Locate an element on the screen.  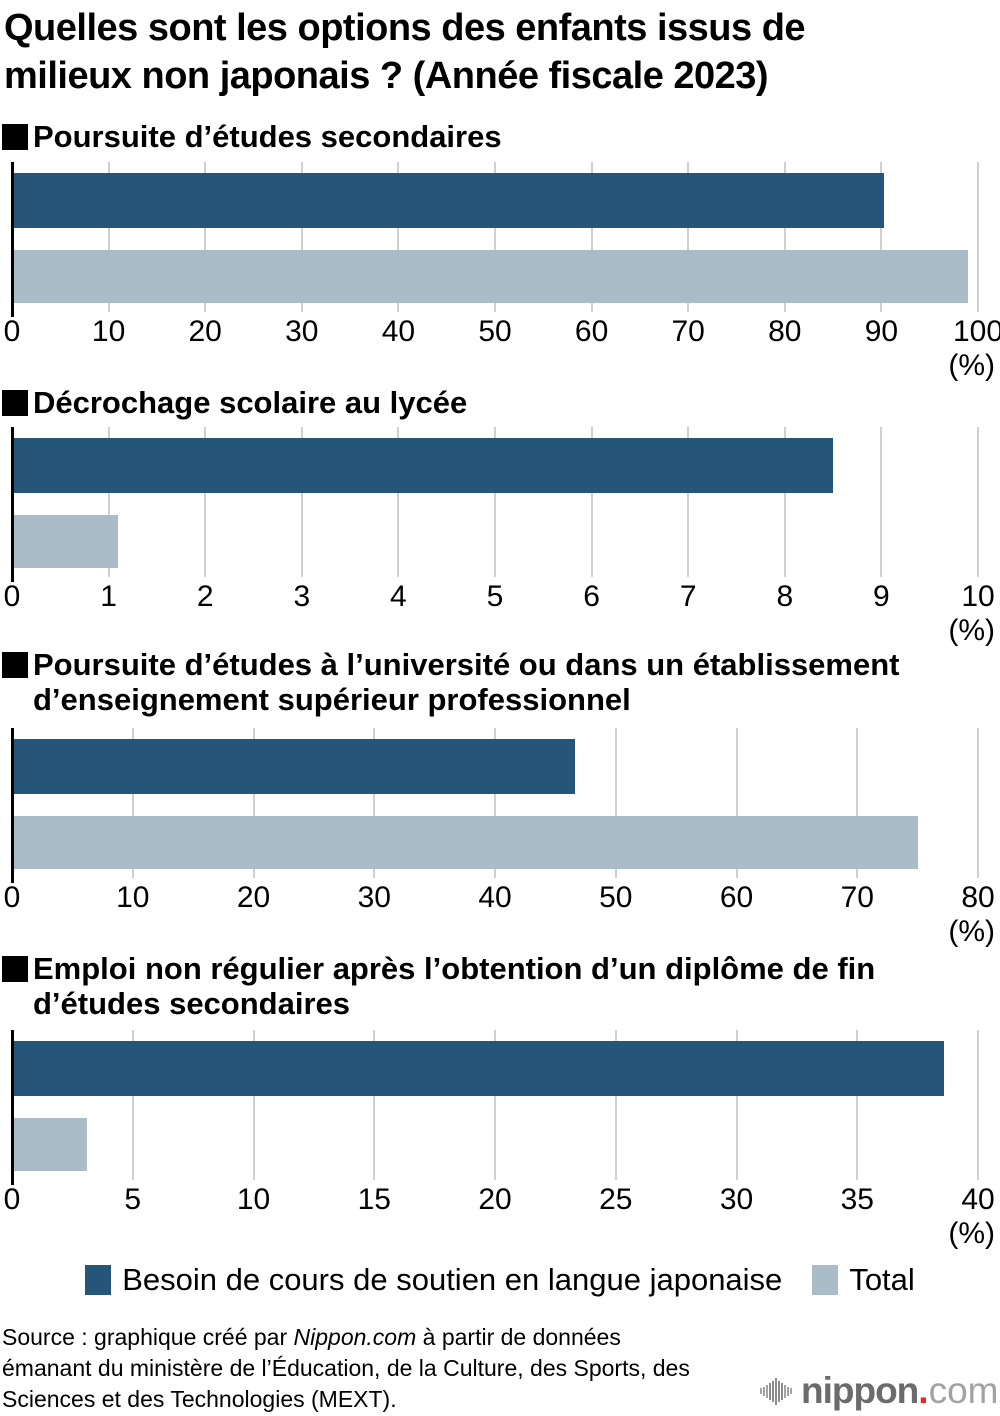
legend-swatch-besoin-icon is located at coordinates (98, 1280).